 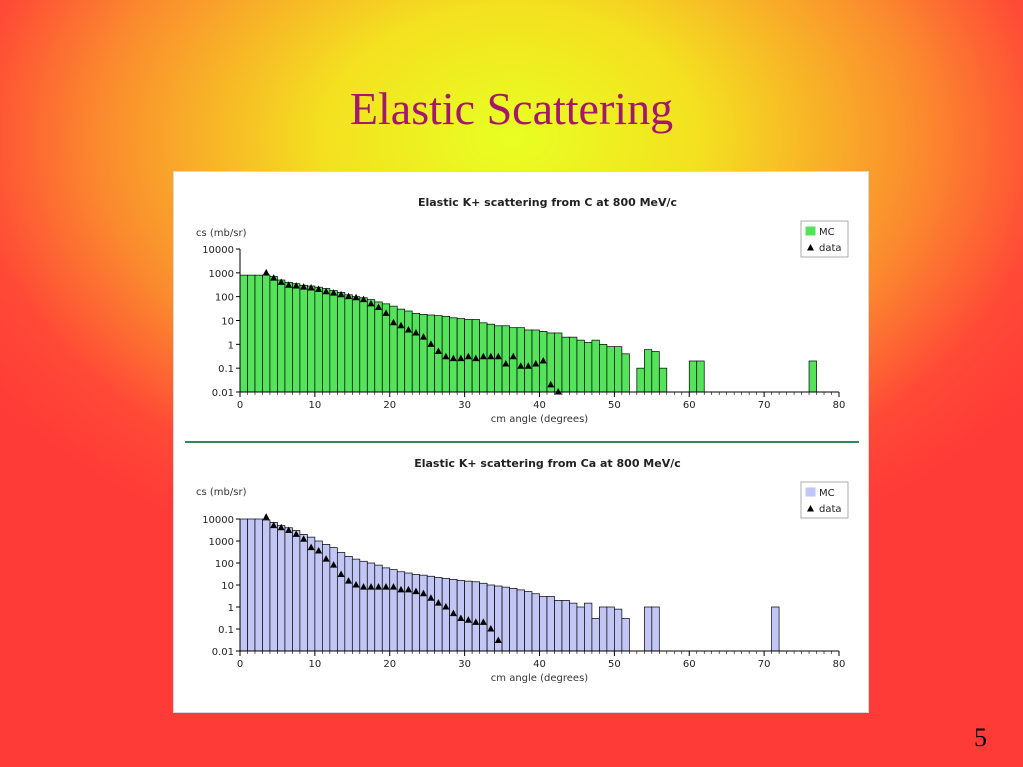 I want to click on legend-swatch-mc, so click(x=810, y=231).